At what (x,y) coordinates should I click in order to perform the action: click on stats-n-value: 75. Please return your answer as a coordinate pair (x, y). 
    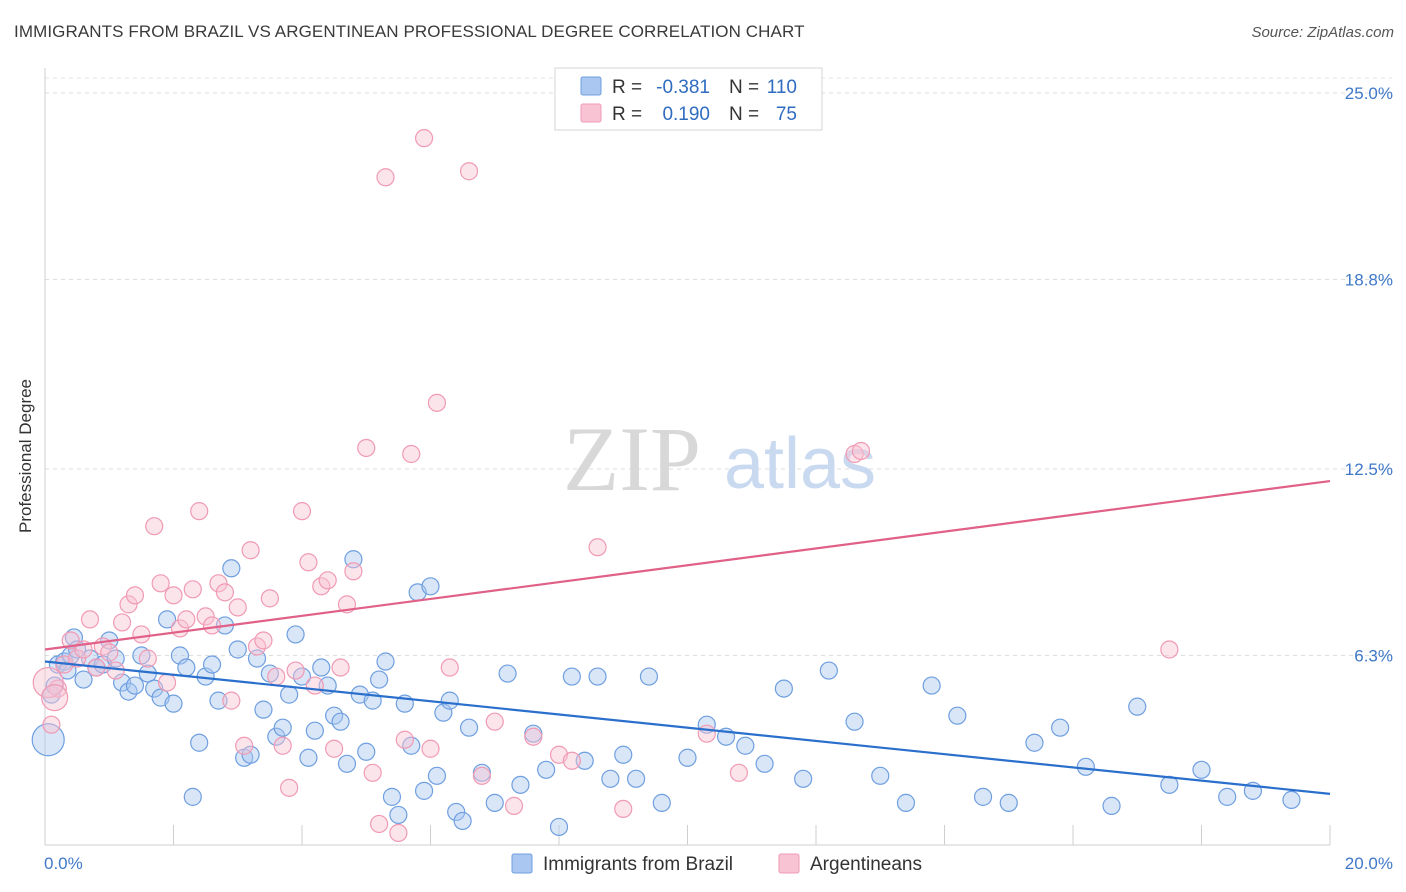
    Looking at the image, I should click on (786, 114).